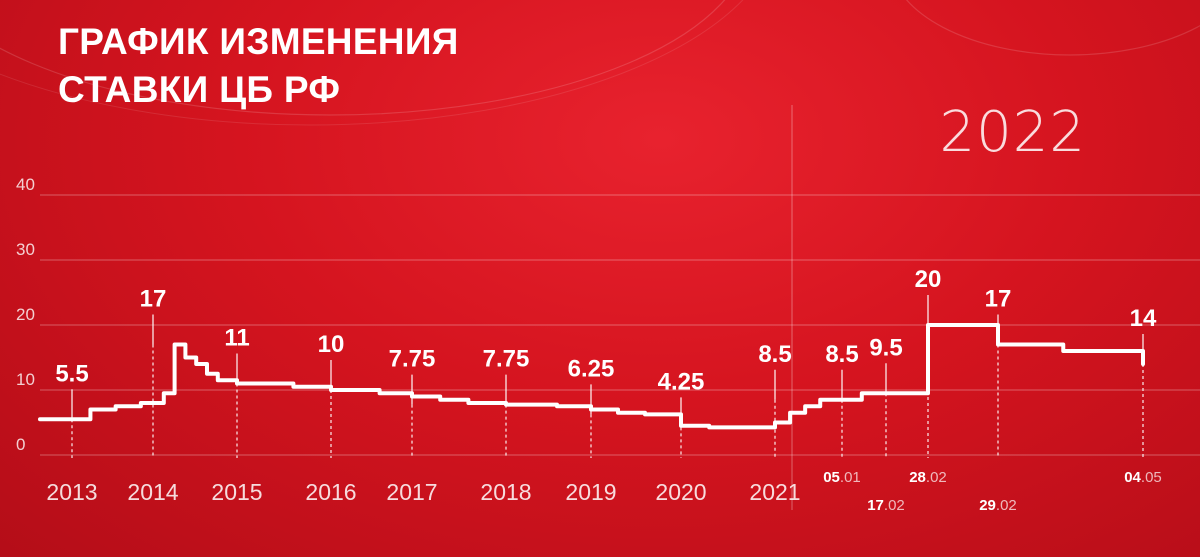 Image resolution: width=1200 pixels, height=557 pixels. I want to click on data-label: 20, so click(928, 279).